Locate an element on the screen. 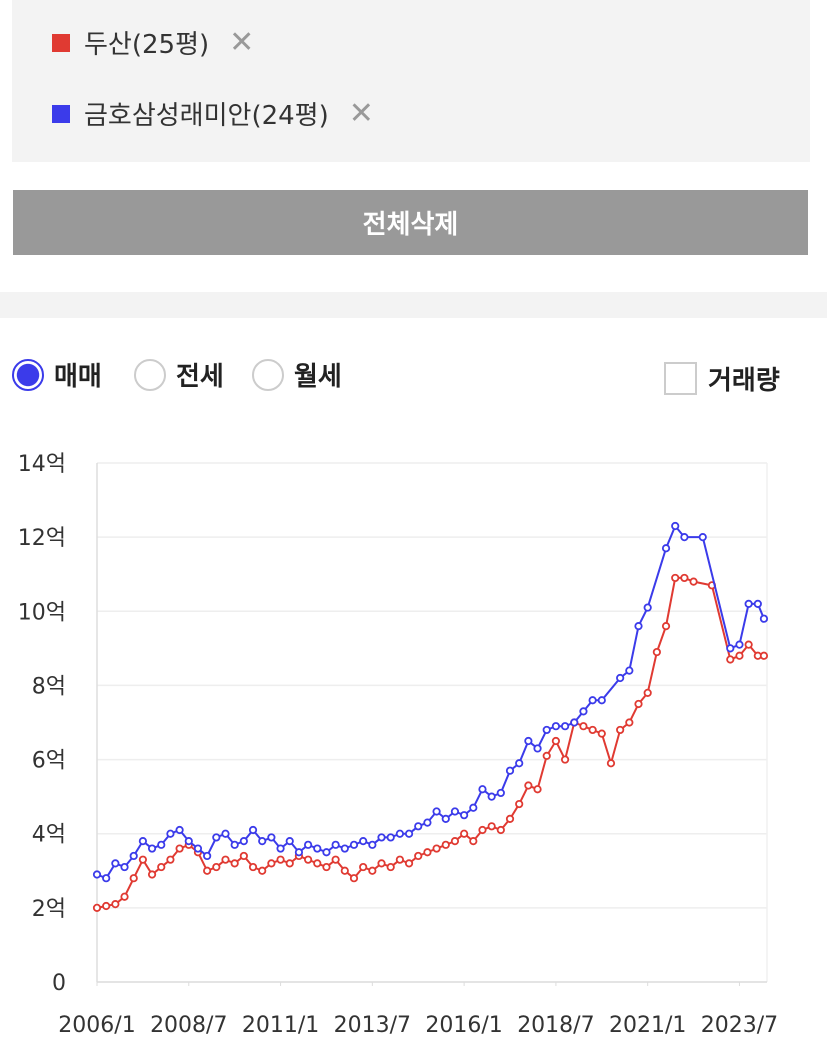 The width and height of the screenshot is (827, 1049). radio-option: 월세 is located at coordinates (297, 374).